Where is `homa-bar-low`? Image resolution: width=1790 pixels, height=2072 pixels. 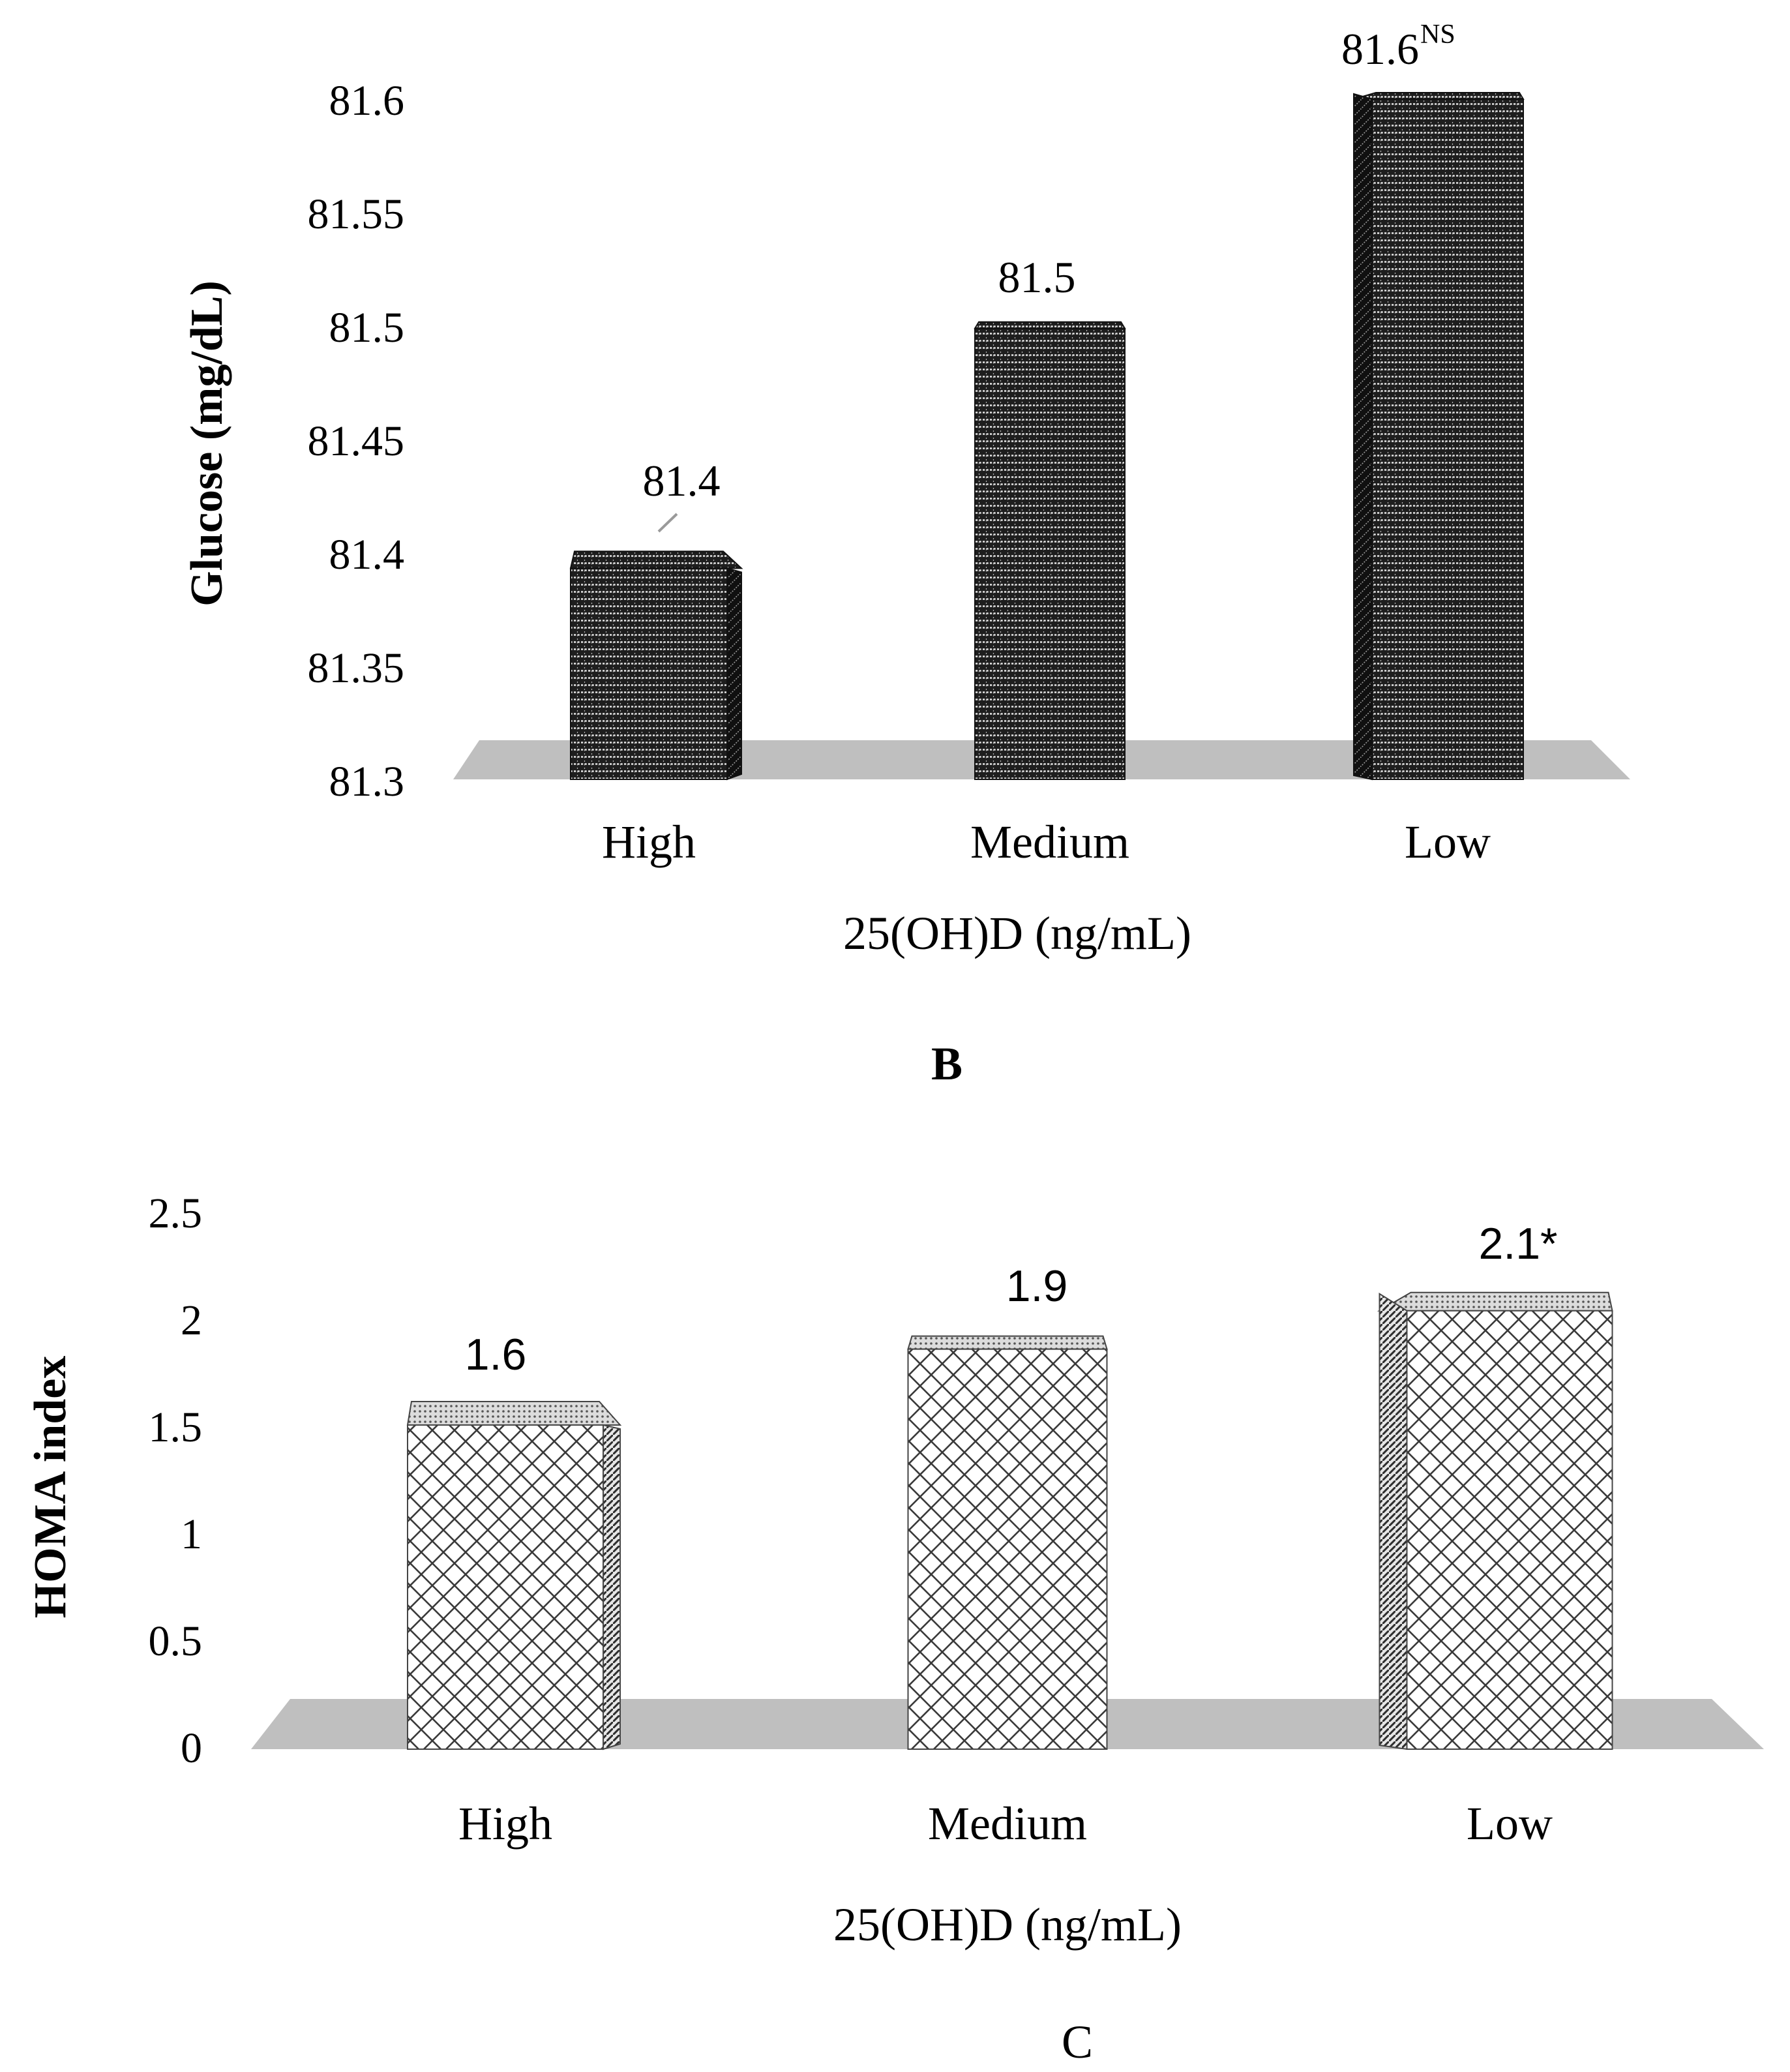
homa-bar-low is located at coordinates (1495, 1520).